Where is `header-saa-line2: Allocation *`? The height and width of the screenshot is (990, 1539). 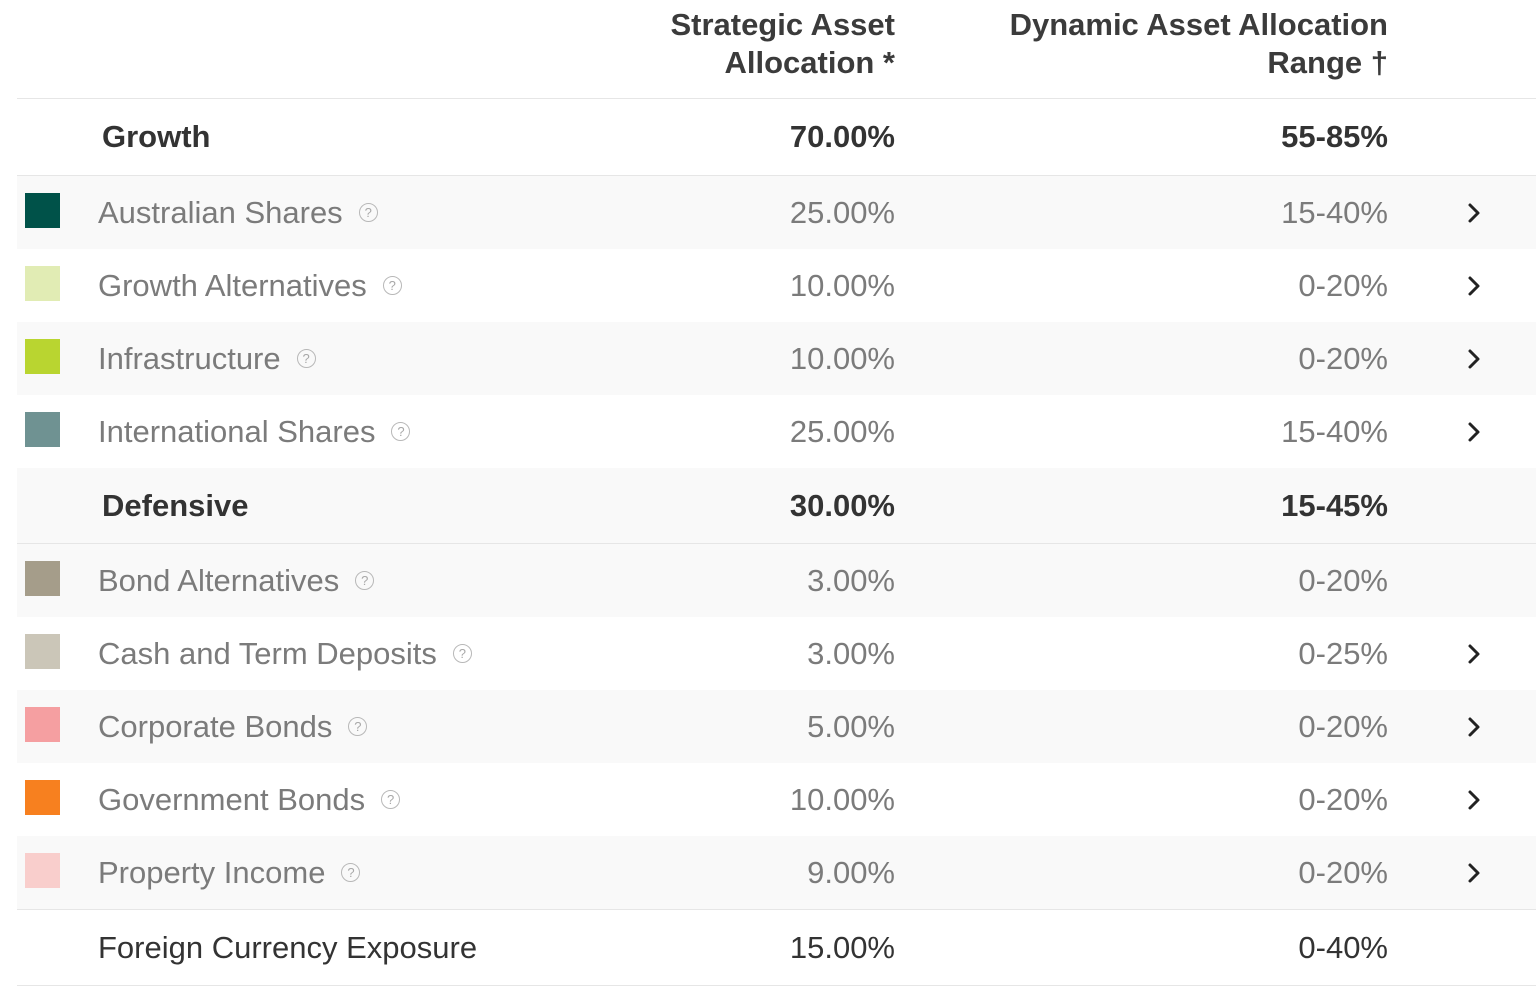
header-saa-line2: Allocation * is located at coordinates (809, 62).